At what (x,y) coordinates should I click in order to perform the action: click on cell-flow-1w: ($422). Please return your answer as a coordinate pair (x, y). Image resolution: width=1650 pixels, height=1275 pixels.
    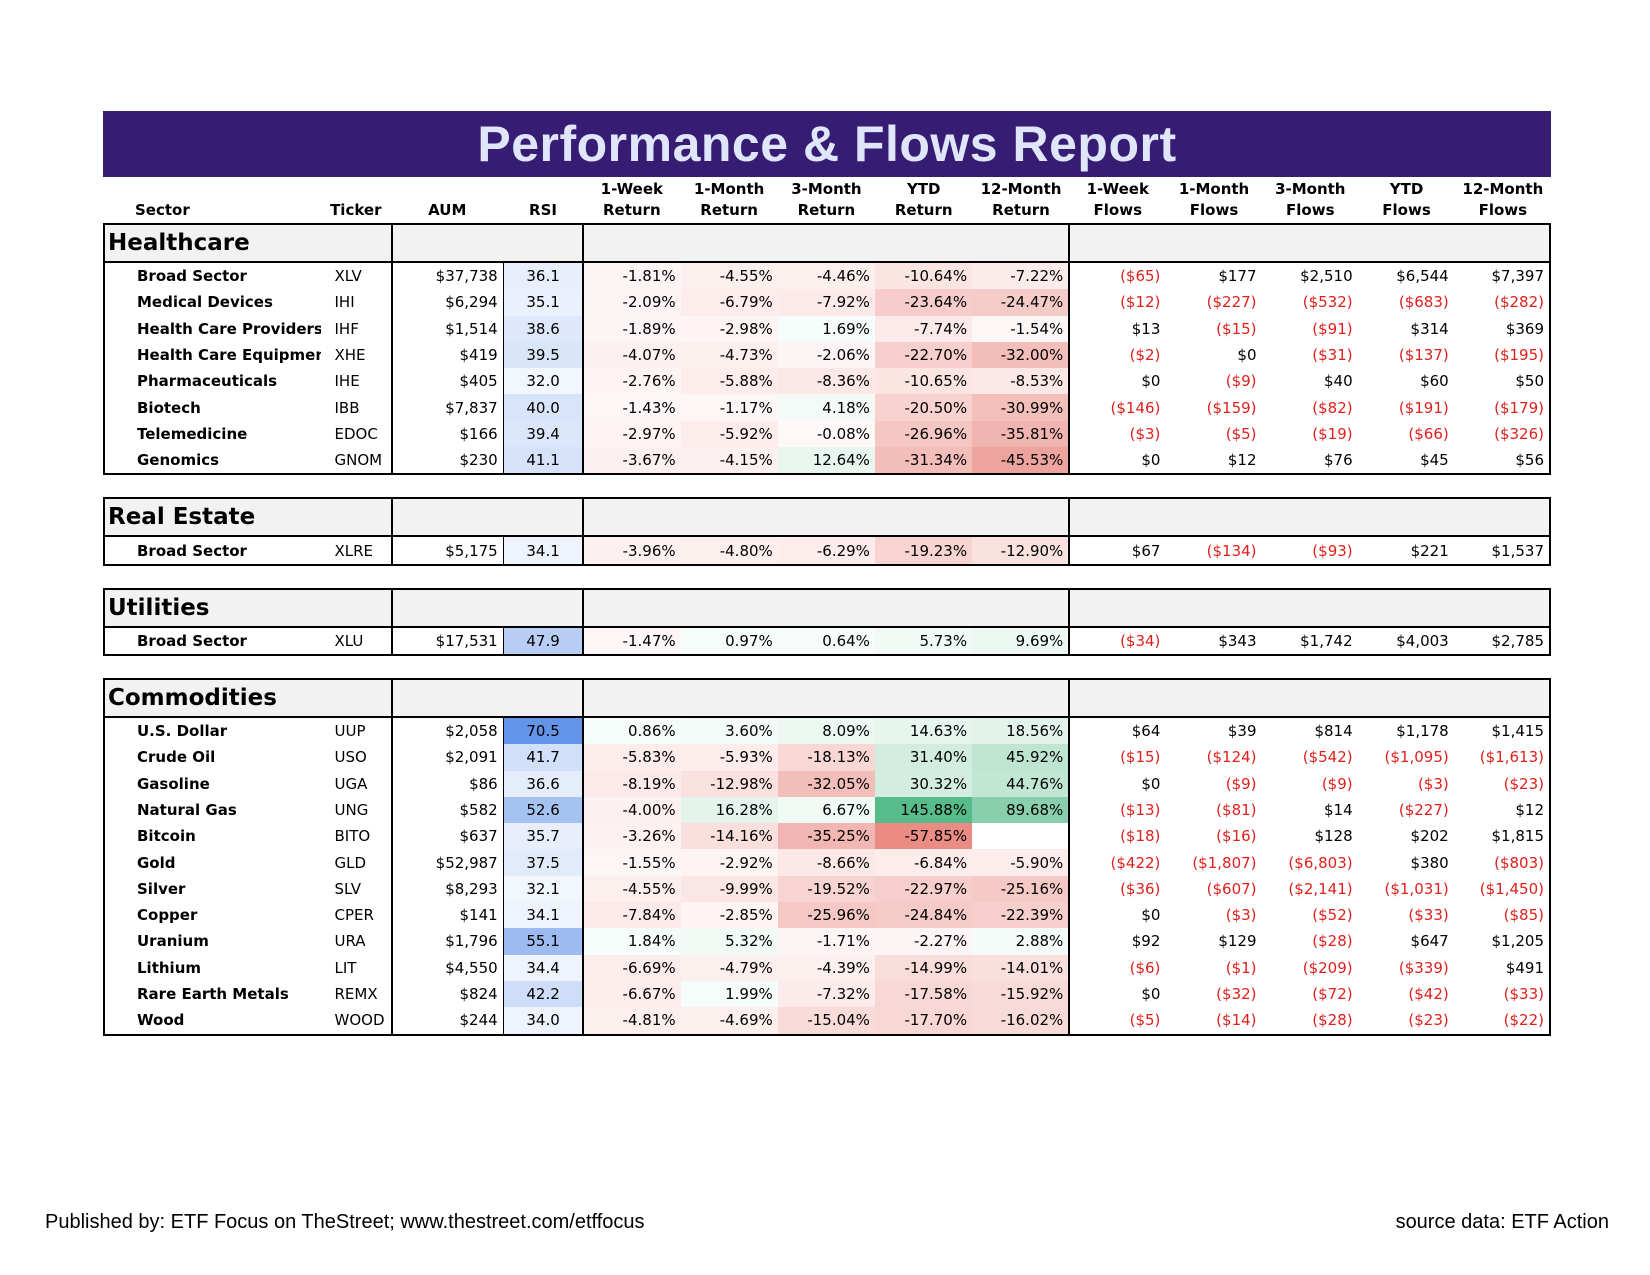
    Looking at the image, I should click on (1117, 862).